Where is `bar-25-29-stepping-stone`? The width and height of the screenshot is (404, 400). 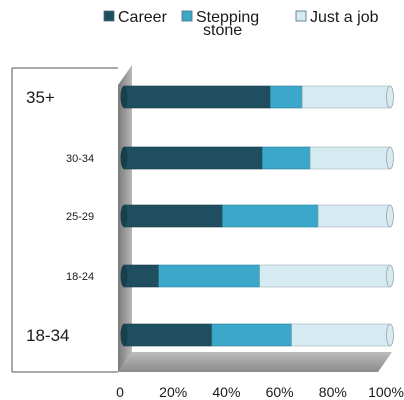 bar-25-29-stepping-stone is located at coordinates (270, 216).